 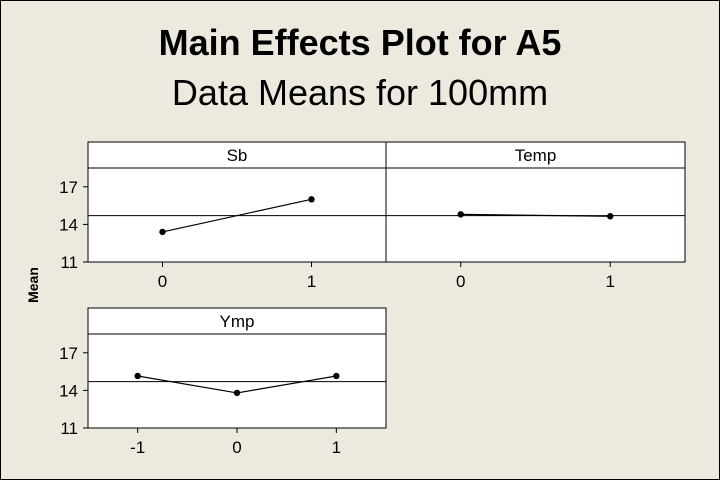 I want to click on panel-label-temp: Temp, so click(x=536, y=155).